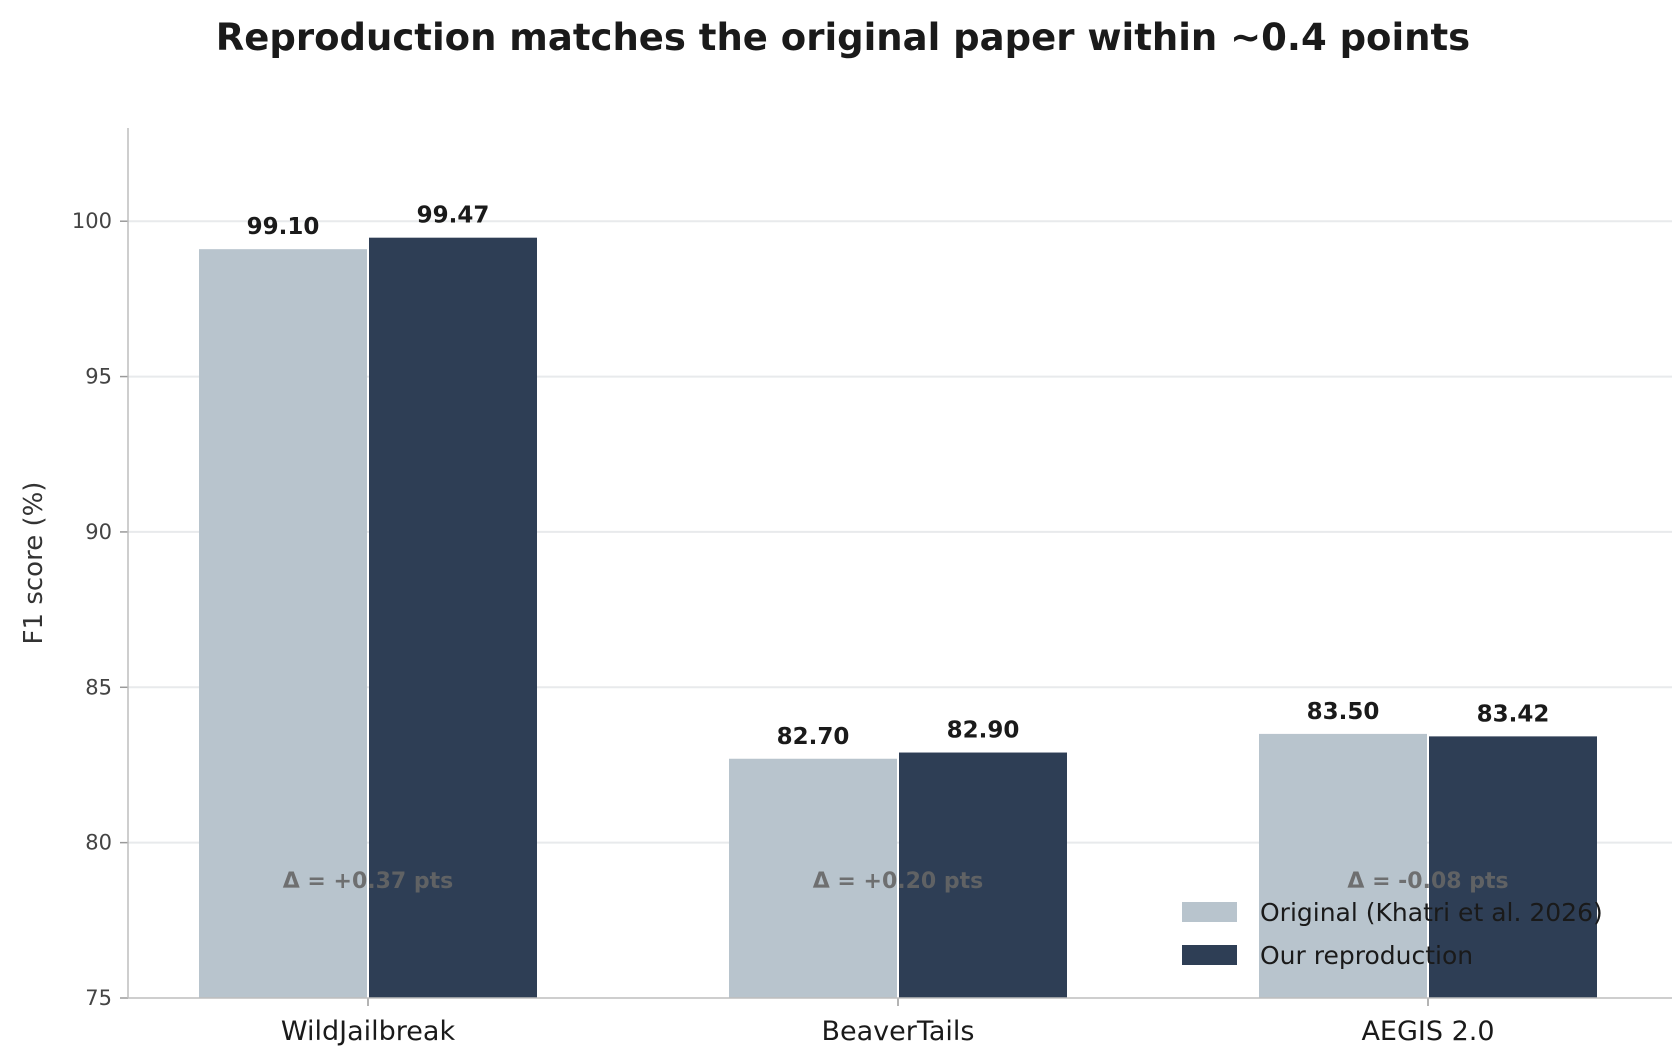 This screenshot has height=1059, width=1678. What do you see at coordinates (98, 843) in the screenshot?
I see `y-tick-label: 80` at bounding box center [98, 843].